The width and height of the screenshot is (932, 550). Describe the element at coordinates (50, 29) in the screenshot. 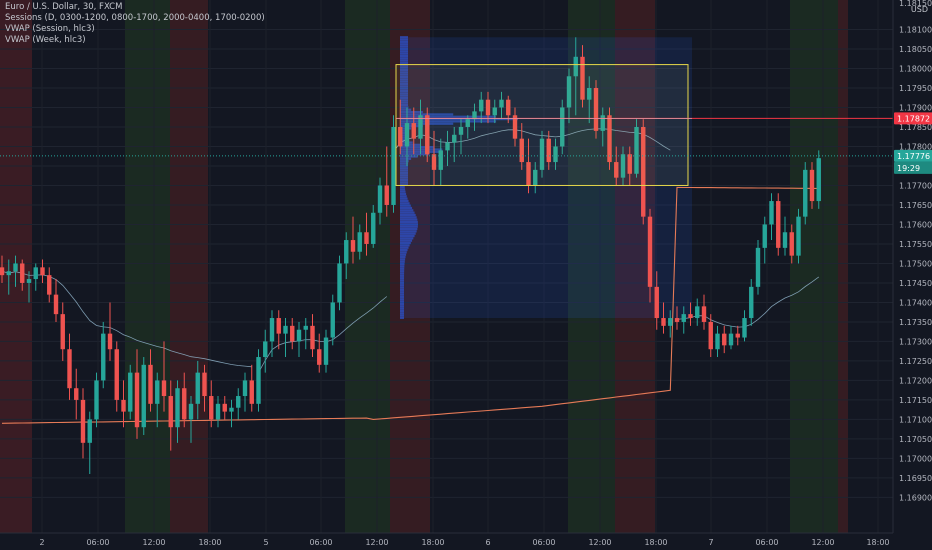

I see `vwap-session-indicator-label: VWAP (Session, hlc3)` at that location.